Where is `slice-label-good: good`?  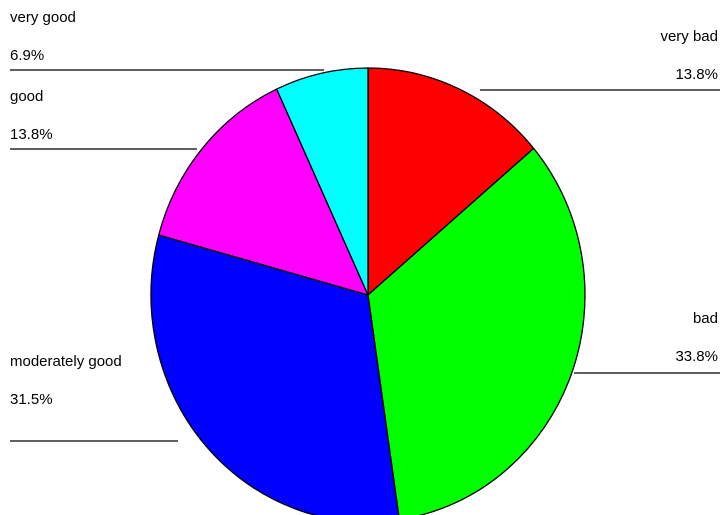 slice-label-good: good is located at coordinates (26, 96).